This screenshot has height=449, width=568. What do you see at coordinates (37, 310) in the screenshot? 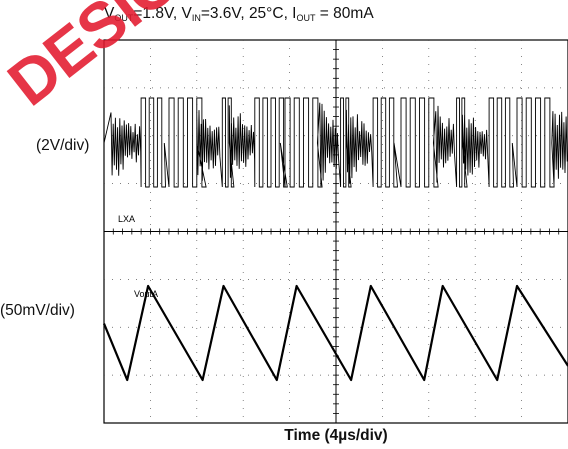
I see `y-scale-label-vouta: (50mV/div)` at bounding box center [37, 310].